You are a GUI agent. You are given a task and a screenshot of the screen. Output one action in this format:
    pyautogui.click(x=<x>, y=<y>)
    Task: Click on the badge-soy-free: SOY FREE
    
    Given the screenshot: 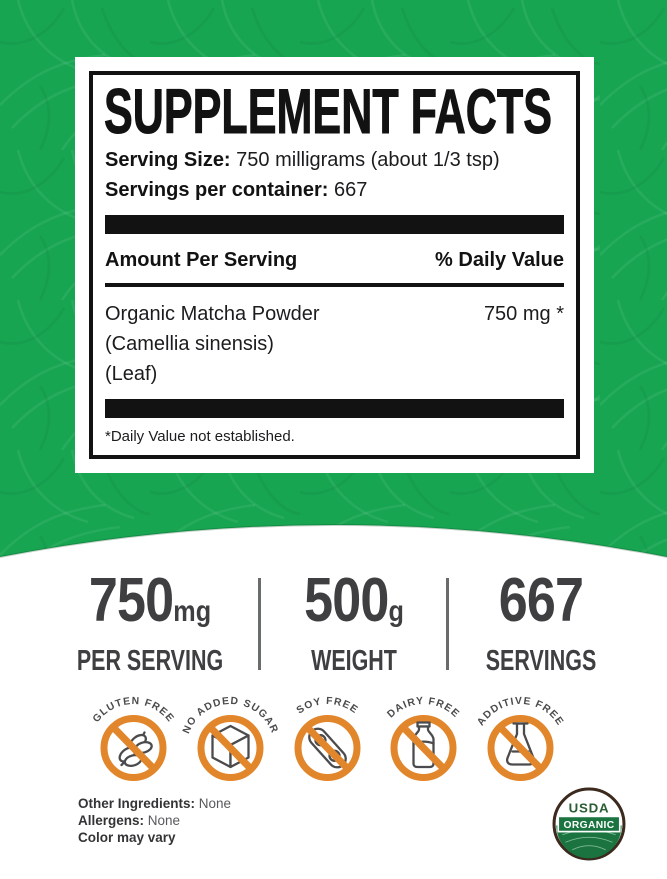 What is the action you would take?
    pyautogui.click(x=327, y=738)
    